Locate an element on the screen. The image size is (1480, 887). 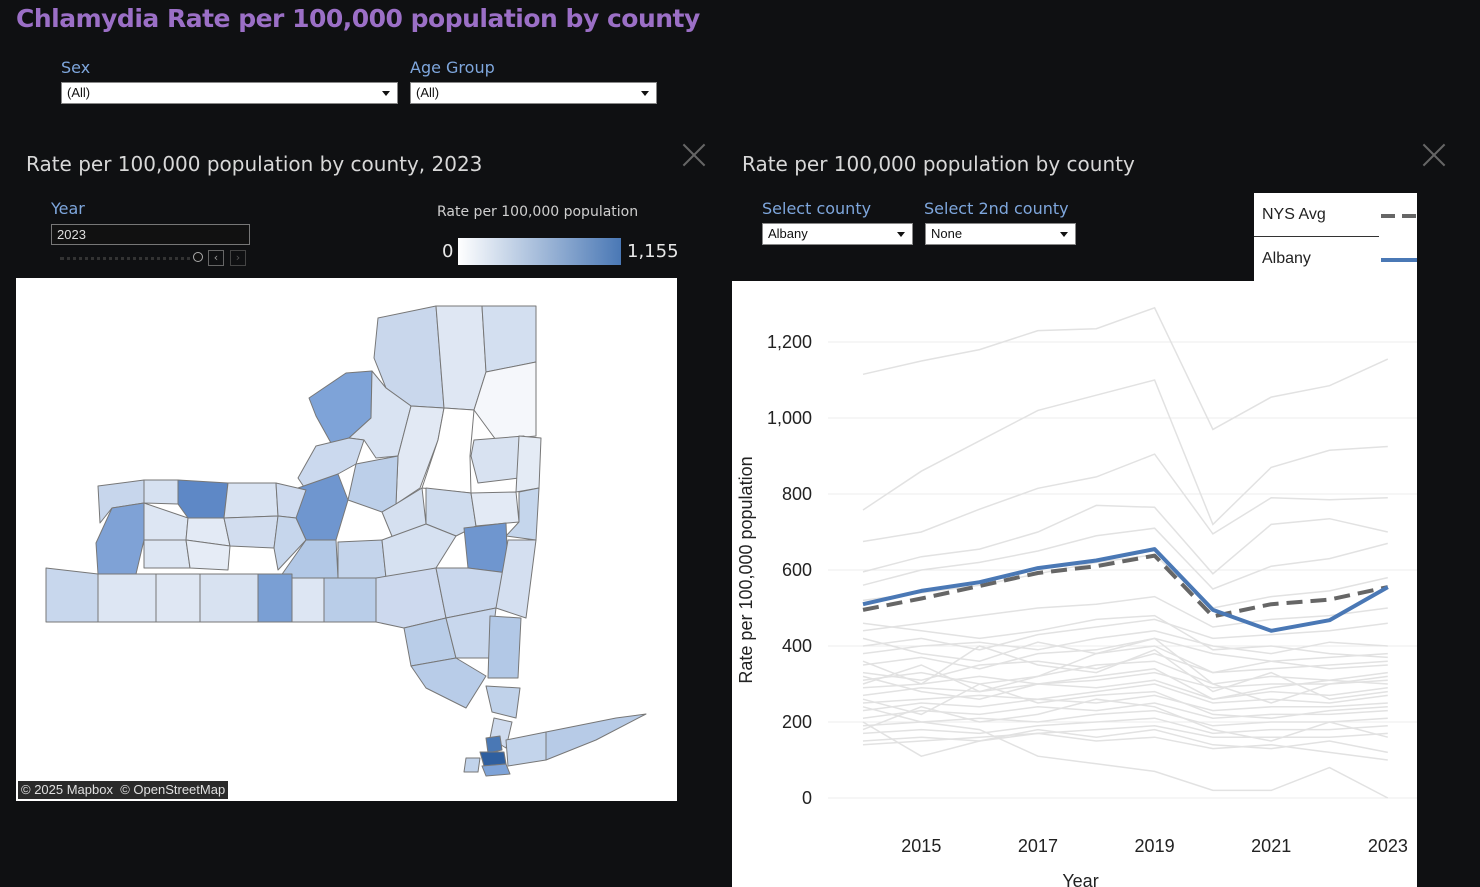
chart-panel-title: Rate per 100,000 population by county is located at coordinates (938, 164).